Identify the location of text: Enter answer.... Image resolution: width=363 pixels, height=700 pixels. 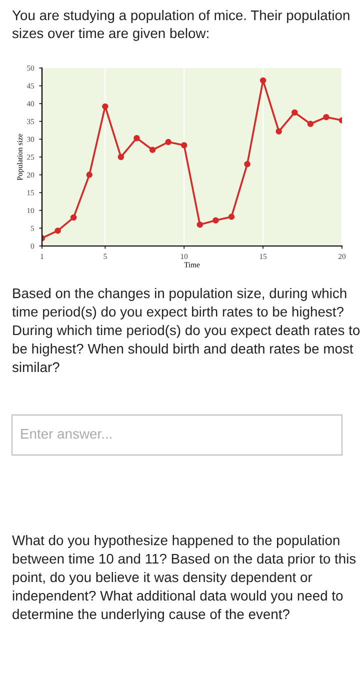
(66, 434).